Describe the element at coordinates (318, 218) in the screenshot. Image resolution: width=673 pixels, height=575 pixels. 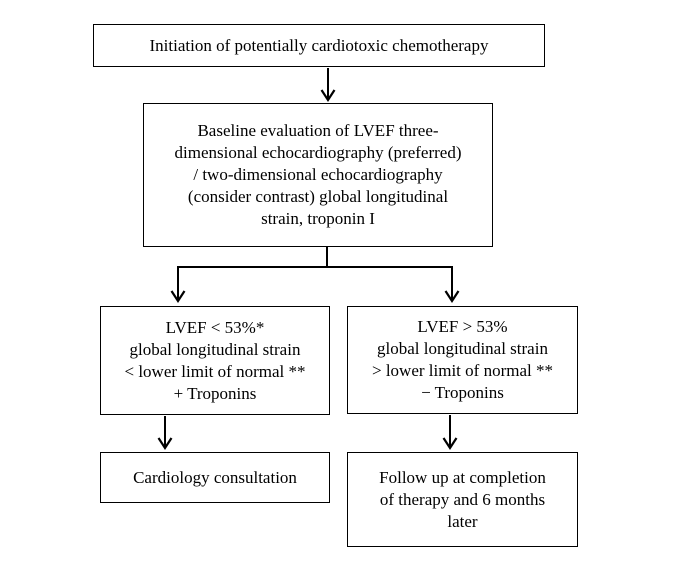
I see `node-baseline-line: strain, troponin I` at that location.